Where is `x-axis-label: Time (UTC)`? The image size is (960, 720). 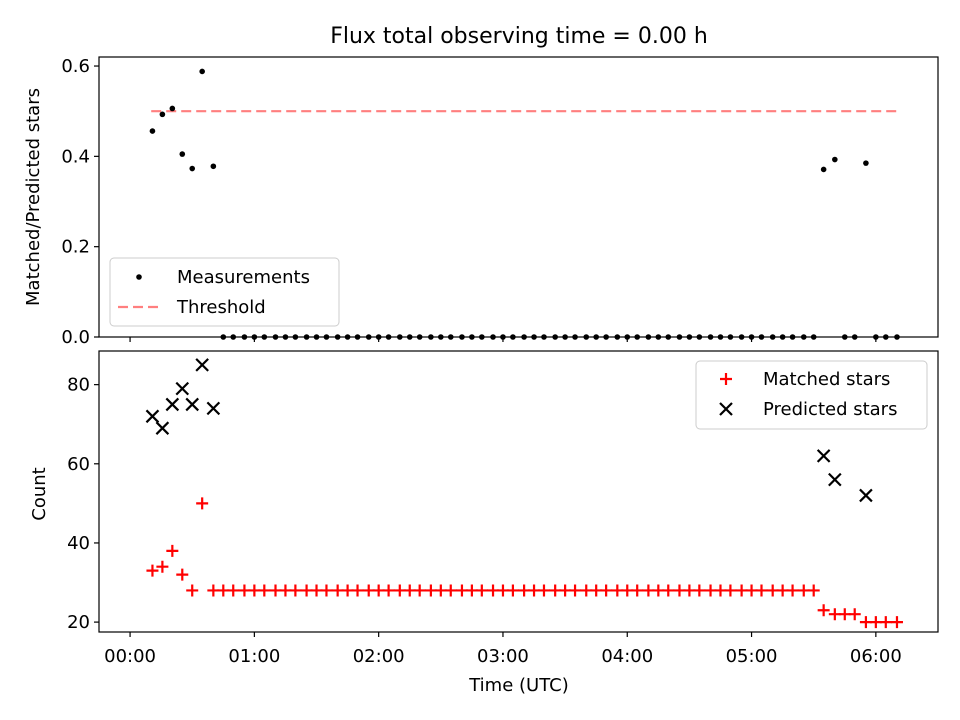 x-axis-label: Time (UTC) is located at coordinates (518, 685).